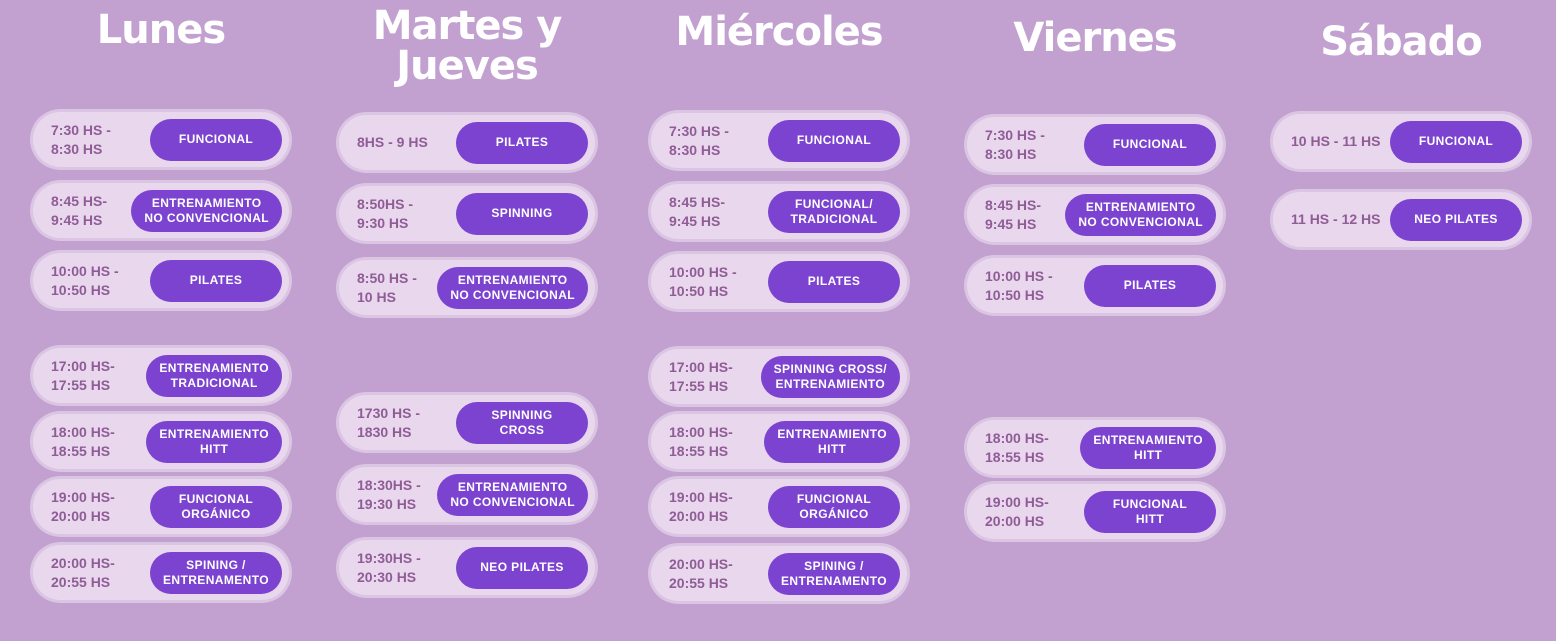 The image size is (1556, 641). I want to click on entry-time: 10 HS - 11 HS, so click(1336, 141).